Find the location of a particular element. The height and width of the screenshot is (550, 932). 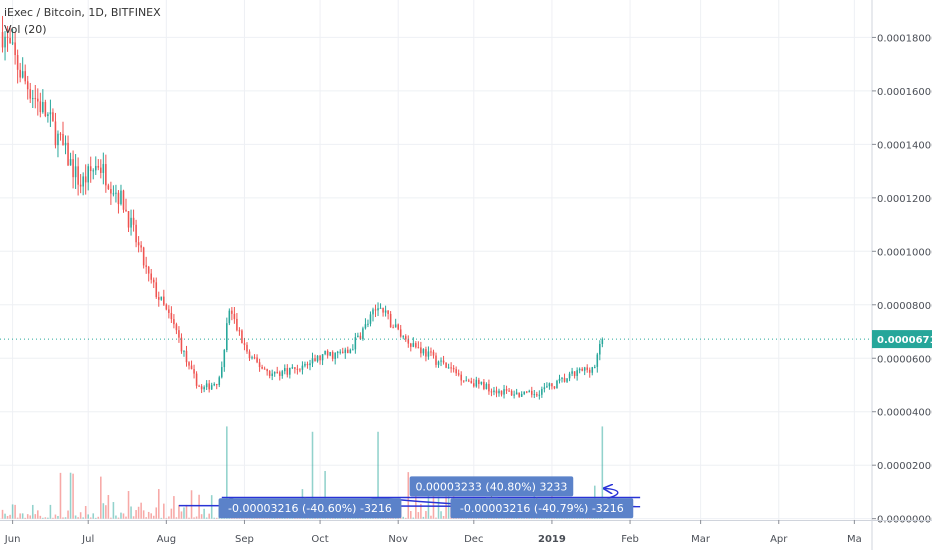

volume-indicator-label: Vol (20) is located at coordinates (25, 29).